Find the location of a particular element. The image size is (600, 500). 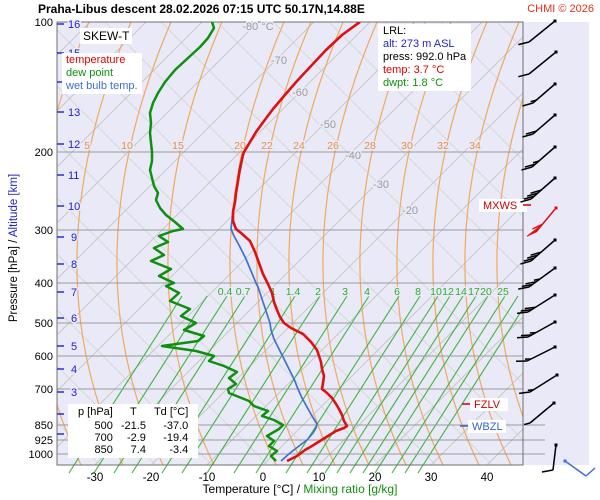

mxws-marker-bg is located at coordinates (503, 205).